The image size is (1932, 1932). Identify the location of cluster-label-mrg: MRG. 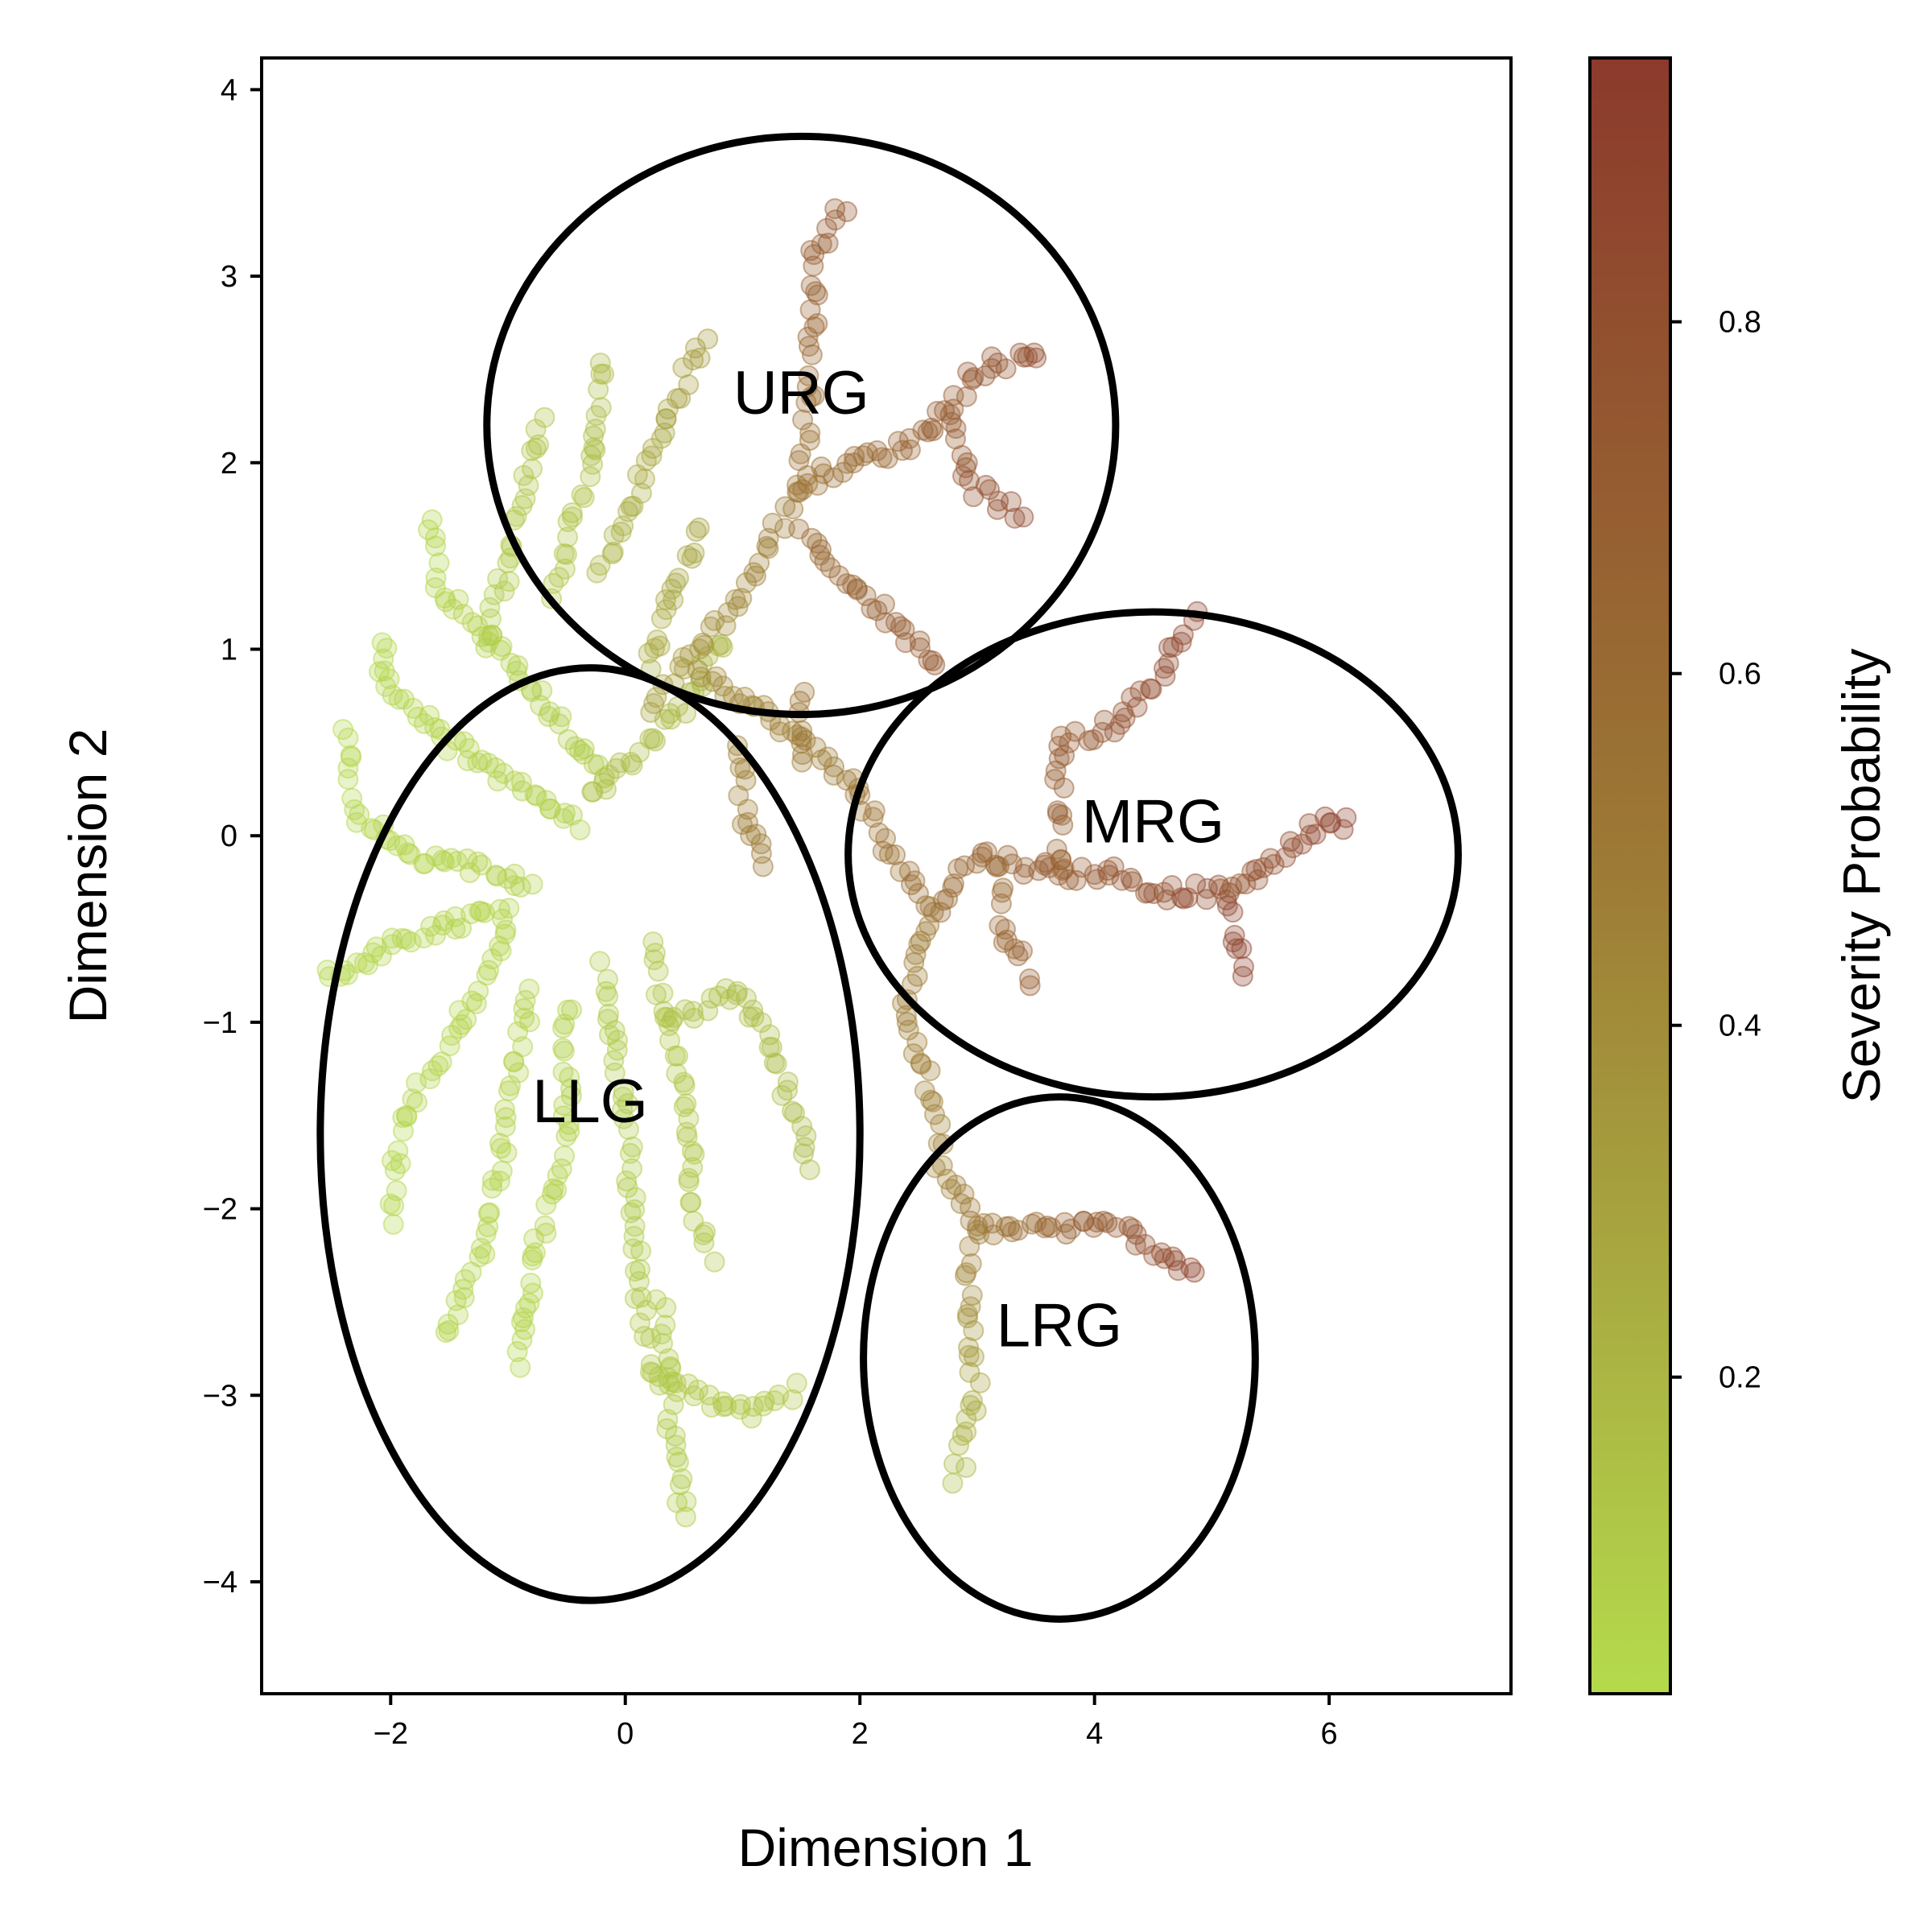
(1153, 822).